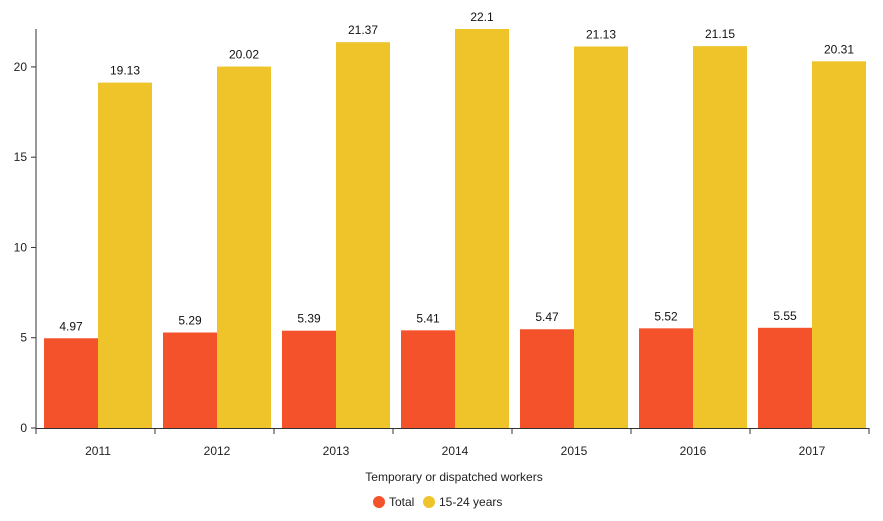 The image size is (883, 521). Describe the element at coordinates (125, 255) in the screenshot. I see `bar-youth-2011` at that location.